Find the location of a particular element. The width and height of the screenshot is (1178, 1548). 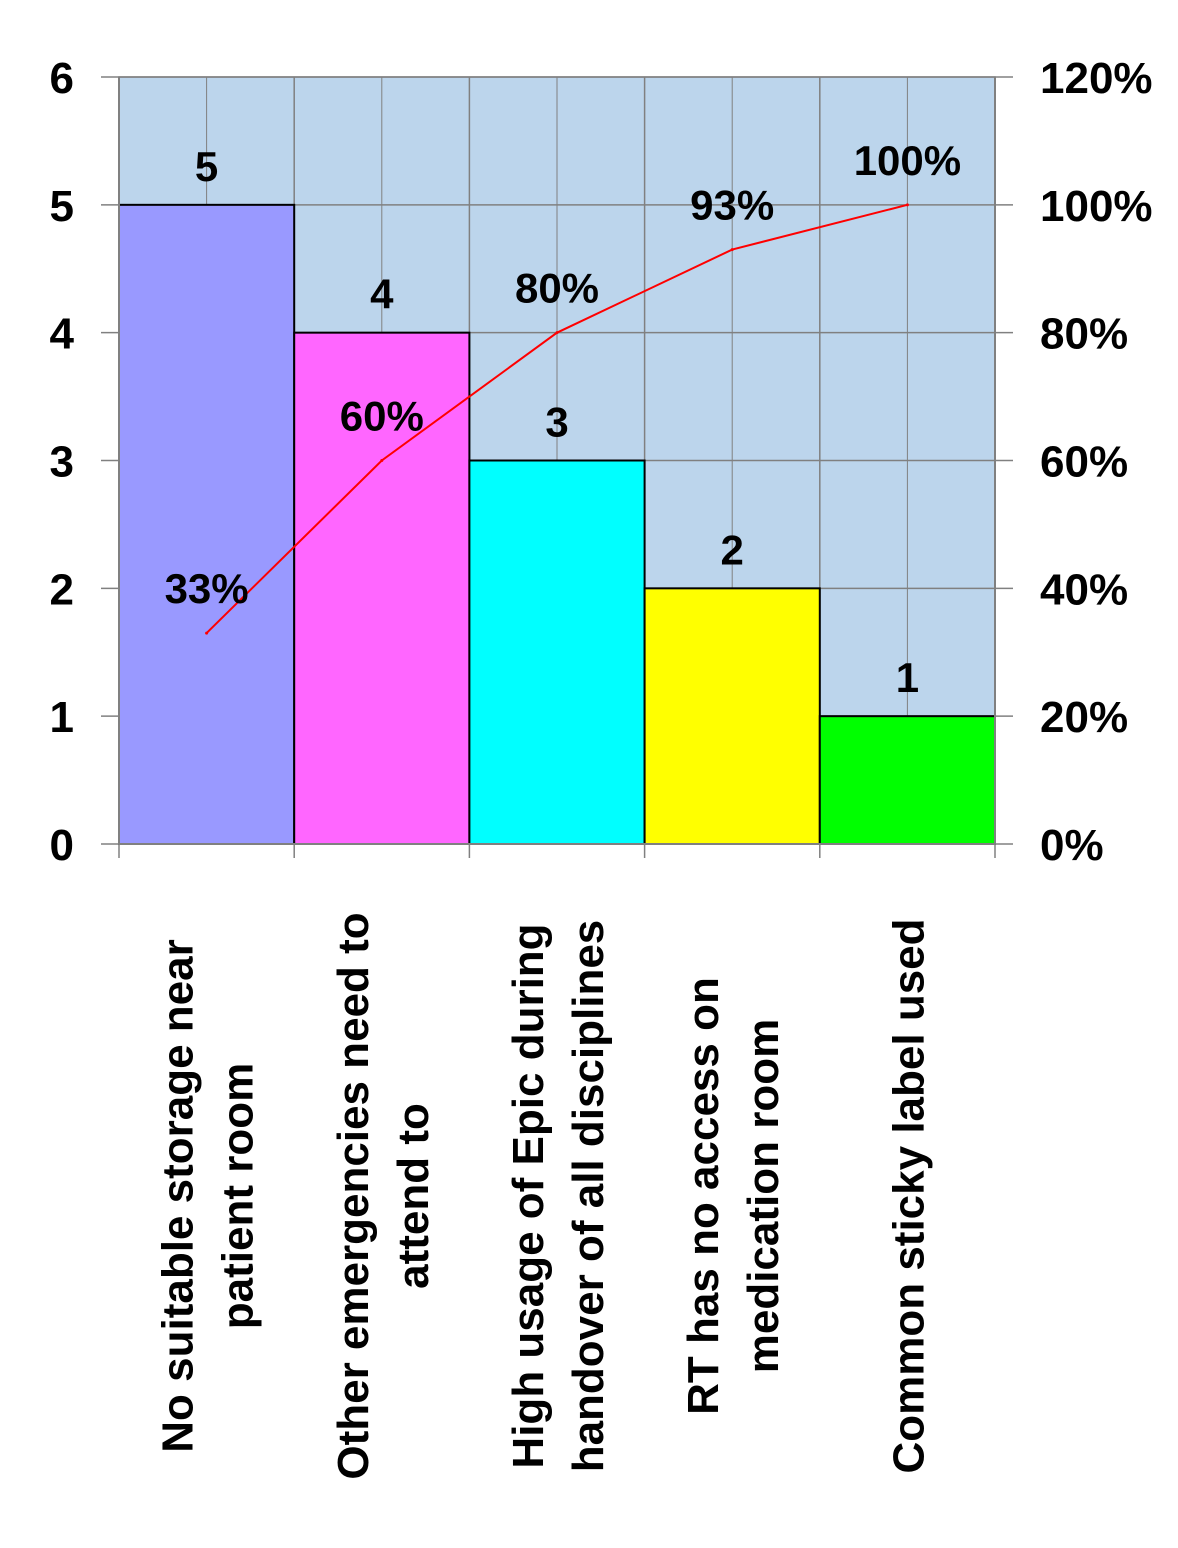

left-tick-label: 2 is located at coordinates (62, 589).